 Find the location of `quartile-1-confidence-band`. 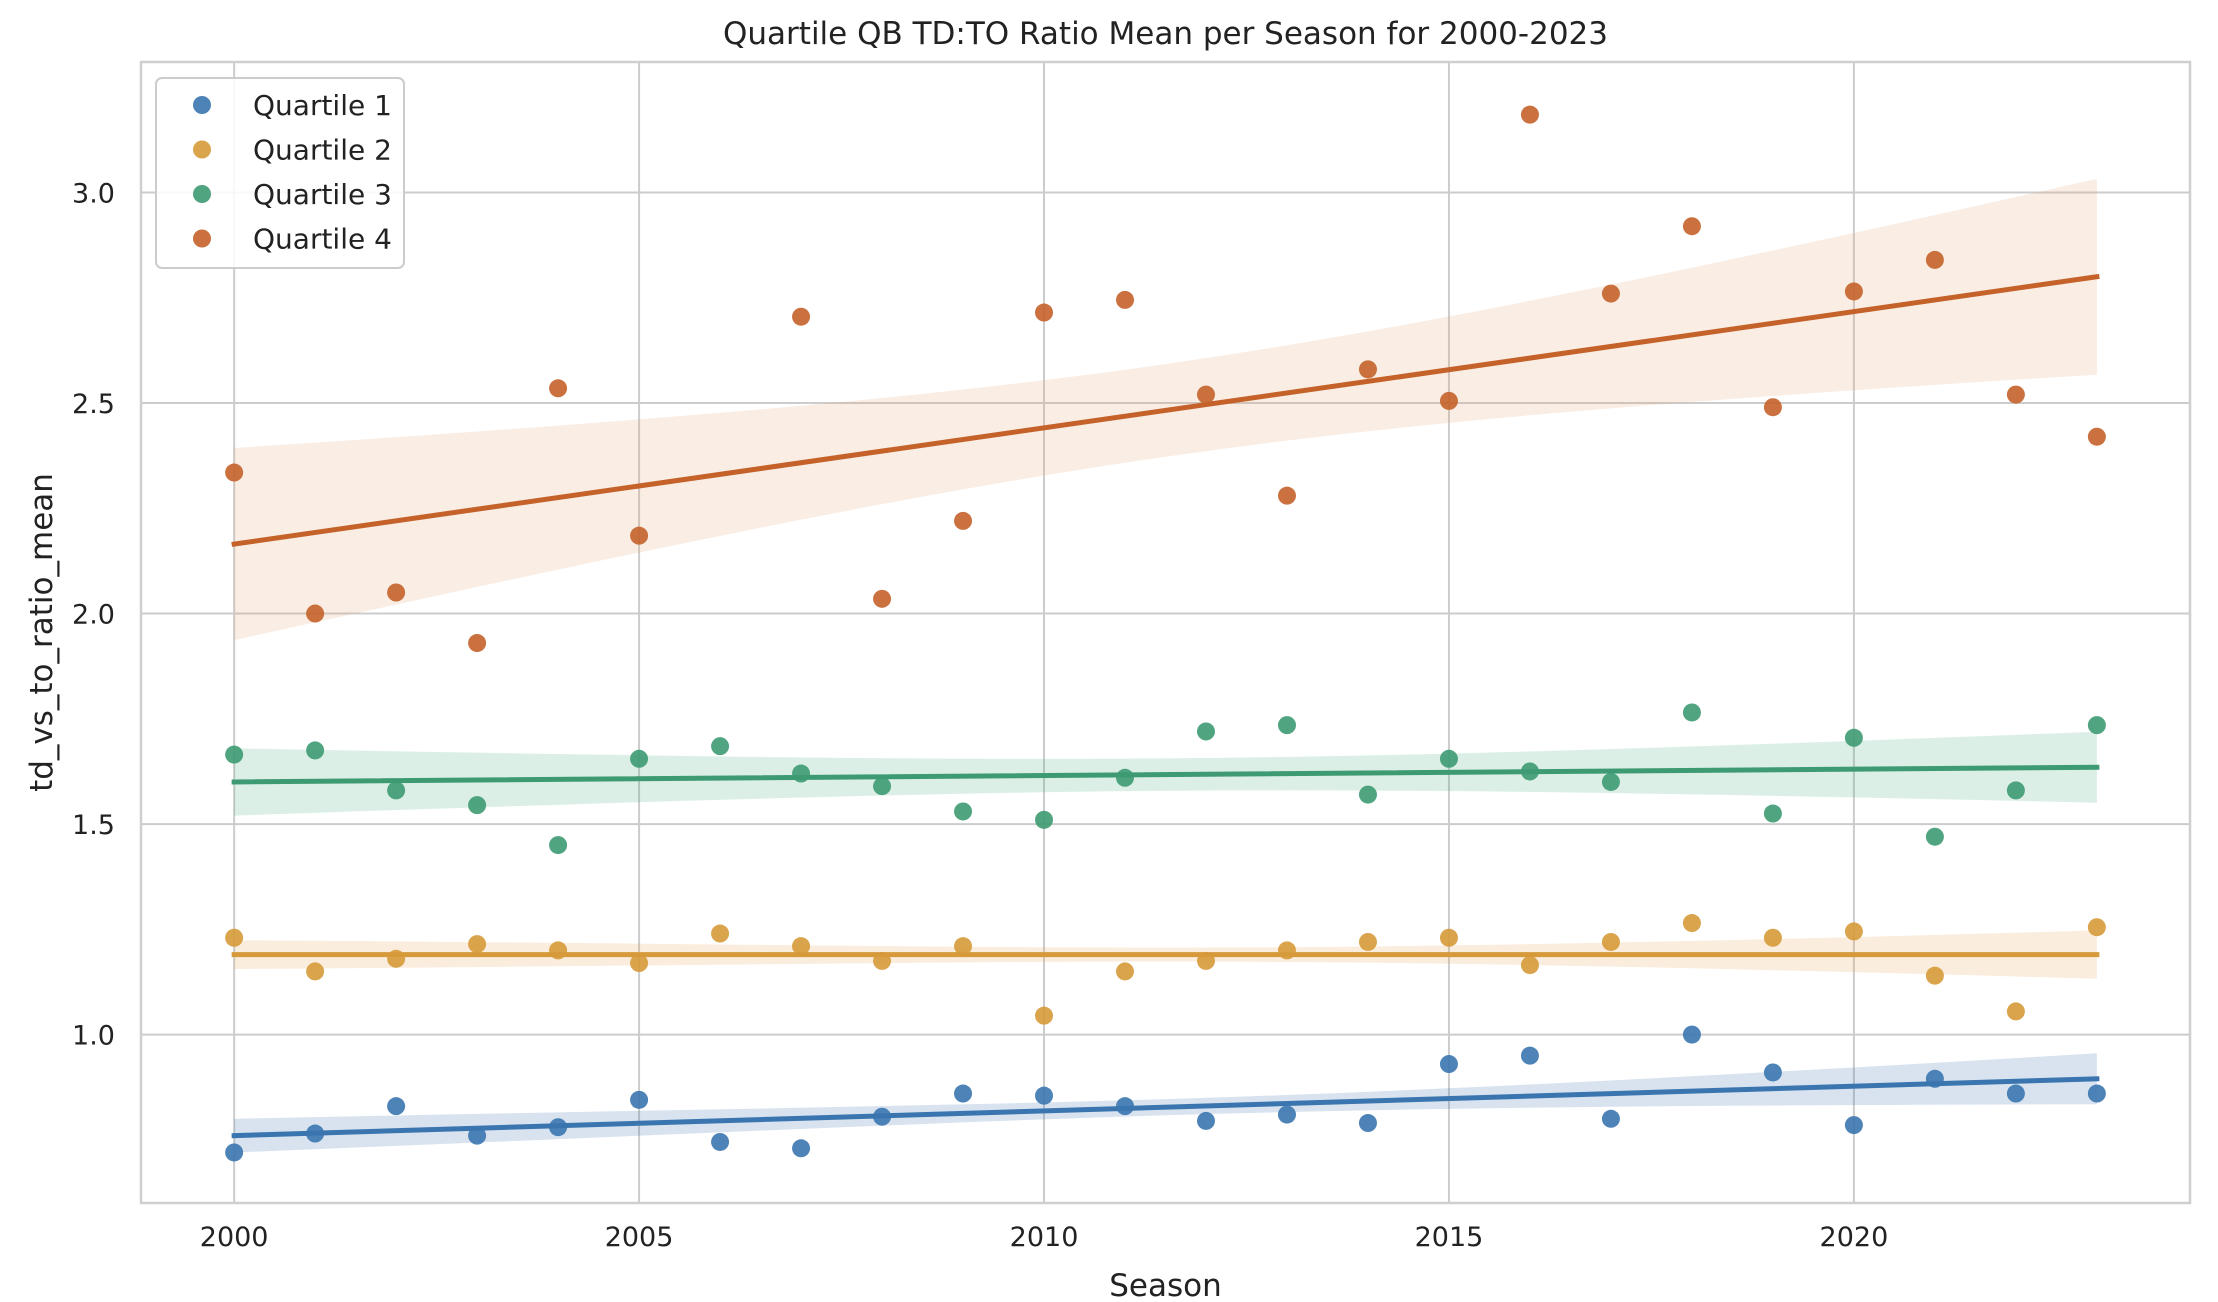

quartile-1-confidence-band is located at coordinates (1165, 1103).